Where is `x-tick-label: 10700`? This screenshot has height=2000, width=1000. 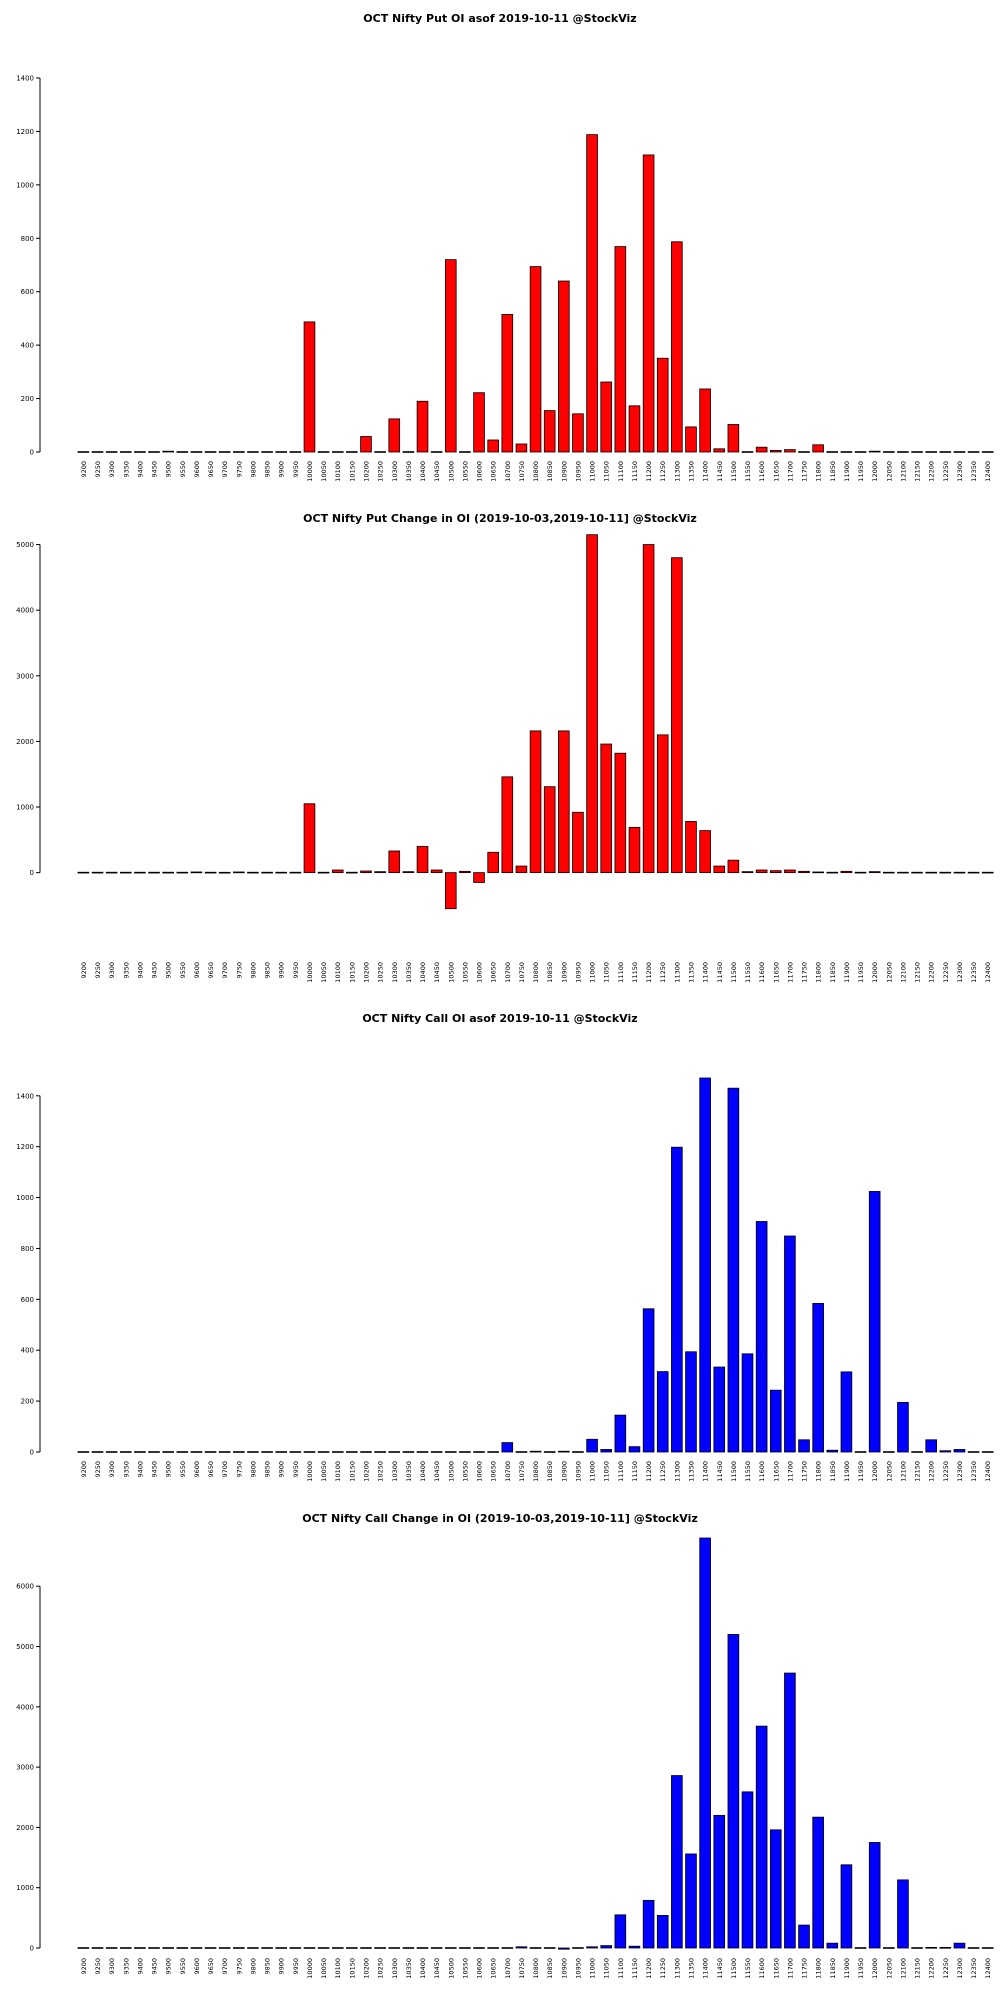
x-tick-label: 10700 is located at coordinates (508, 1471).